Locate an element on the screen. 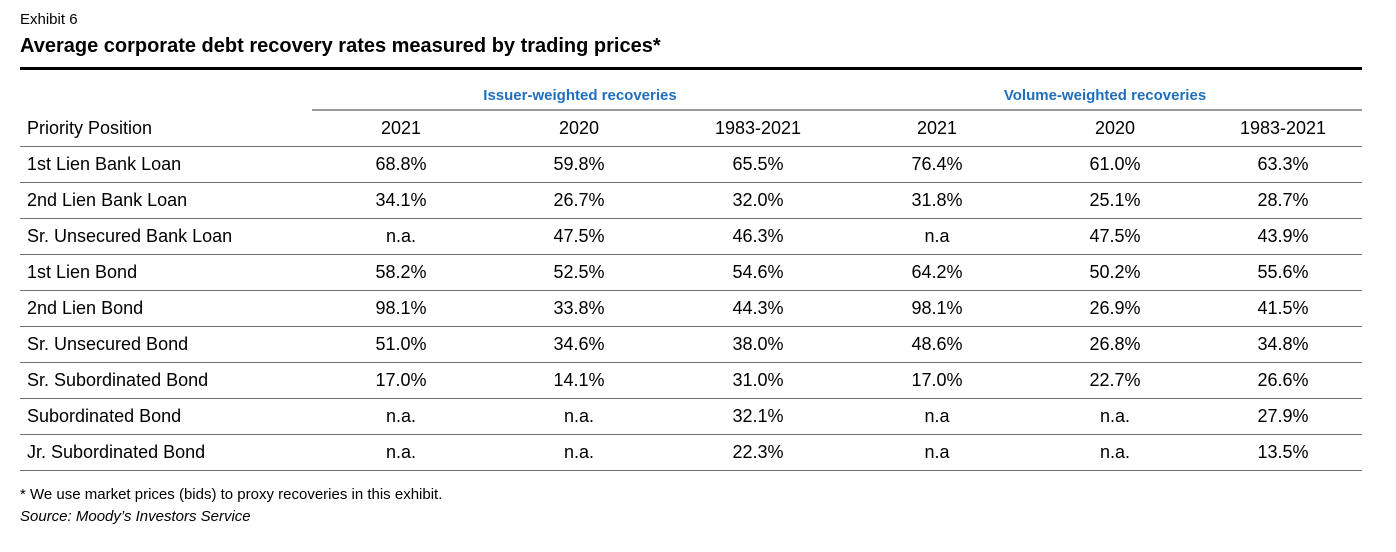 Image resolution: width=1396 pixels, height=552 pixels. table-cell: 76.4% is located at coordinates (937, 164).